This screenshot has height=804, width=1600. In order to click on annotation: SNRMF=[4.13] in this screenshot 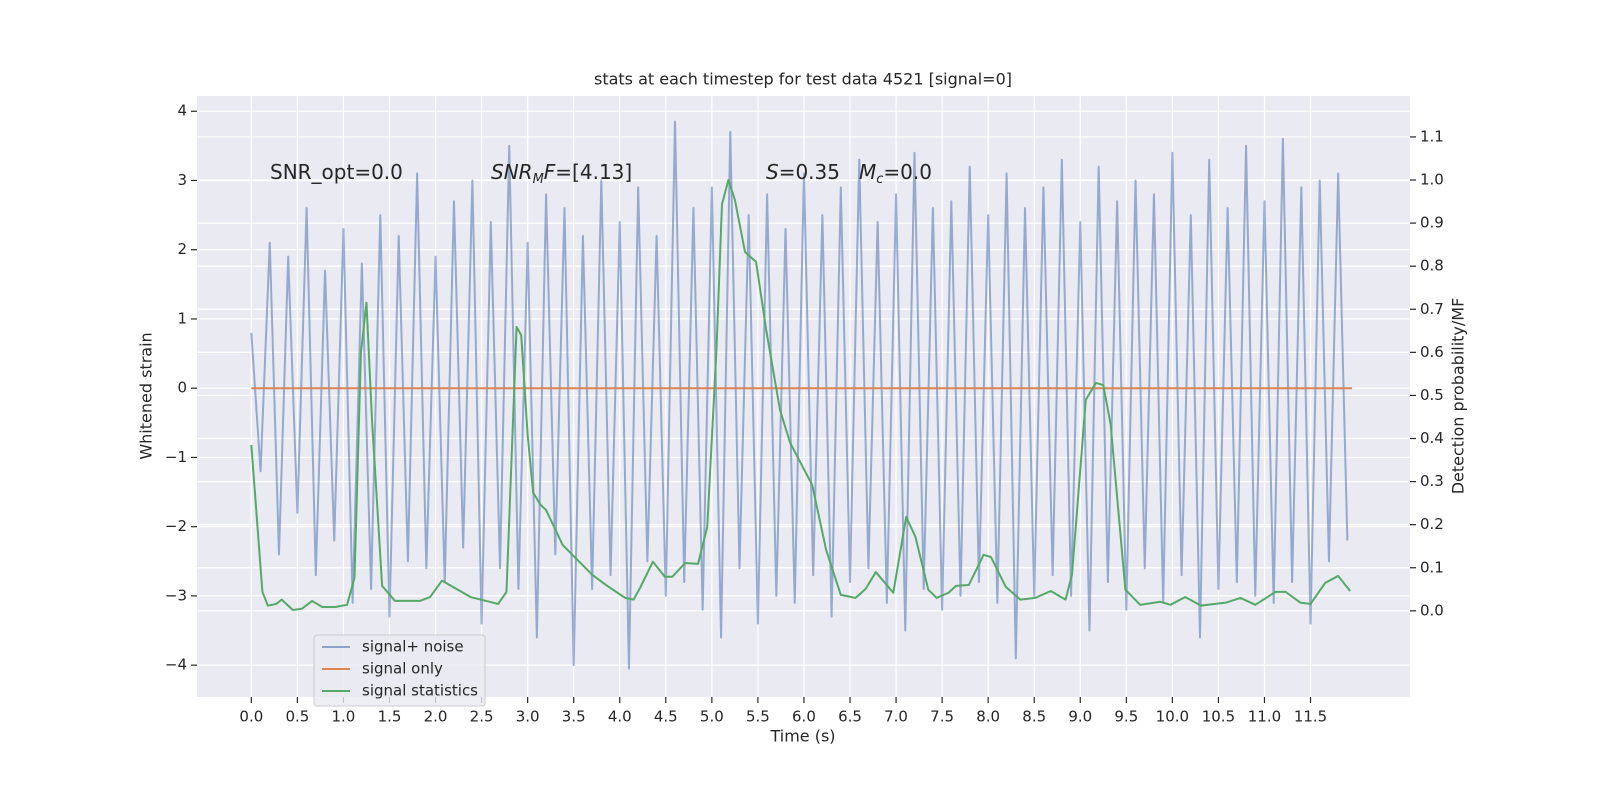, I will do `click(561, 173)`.